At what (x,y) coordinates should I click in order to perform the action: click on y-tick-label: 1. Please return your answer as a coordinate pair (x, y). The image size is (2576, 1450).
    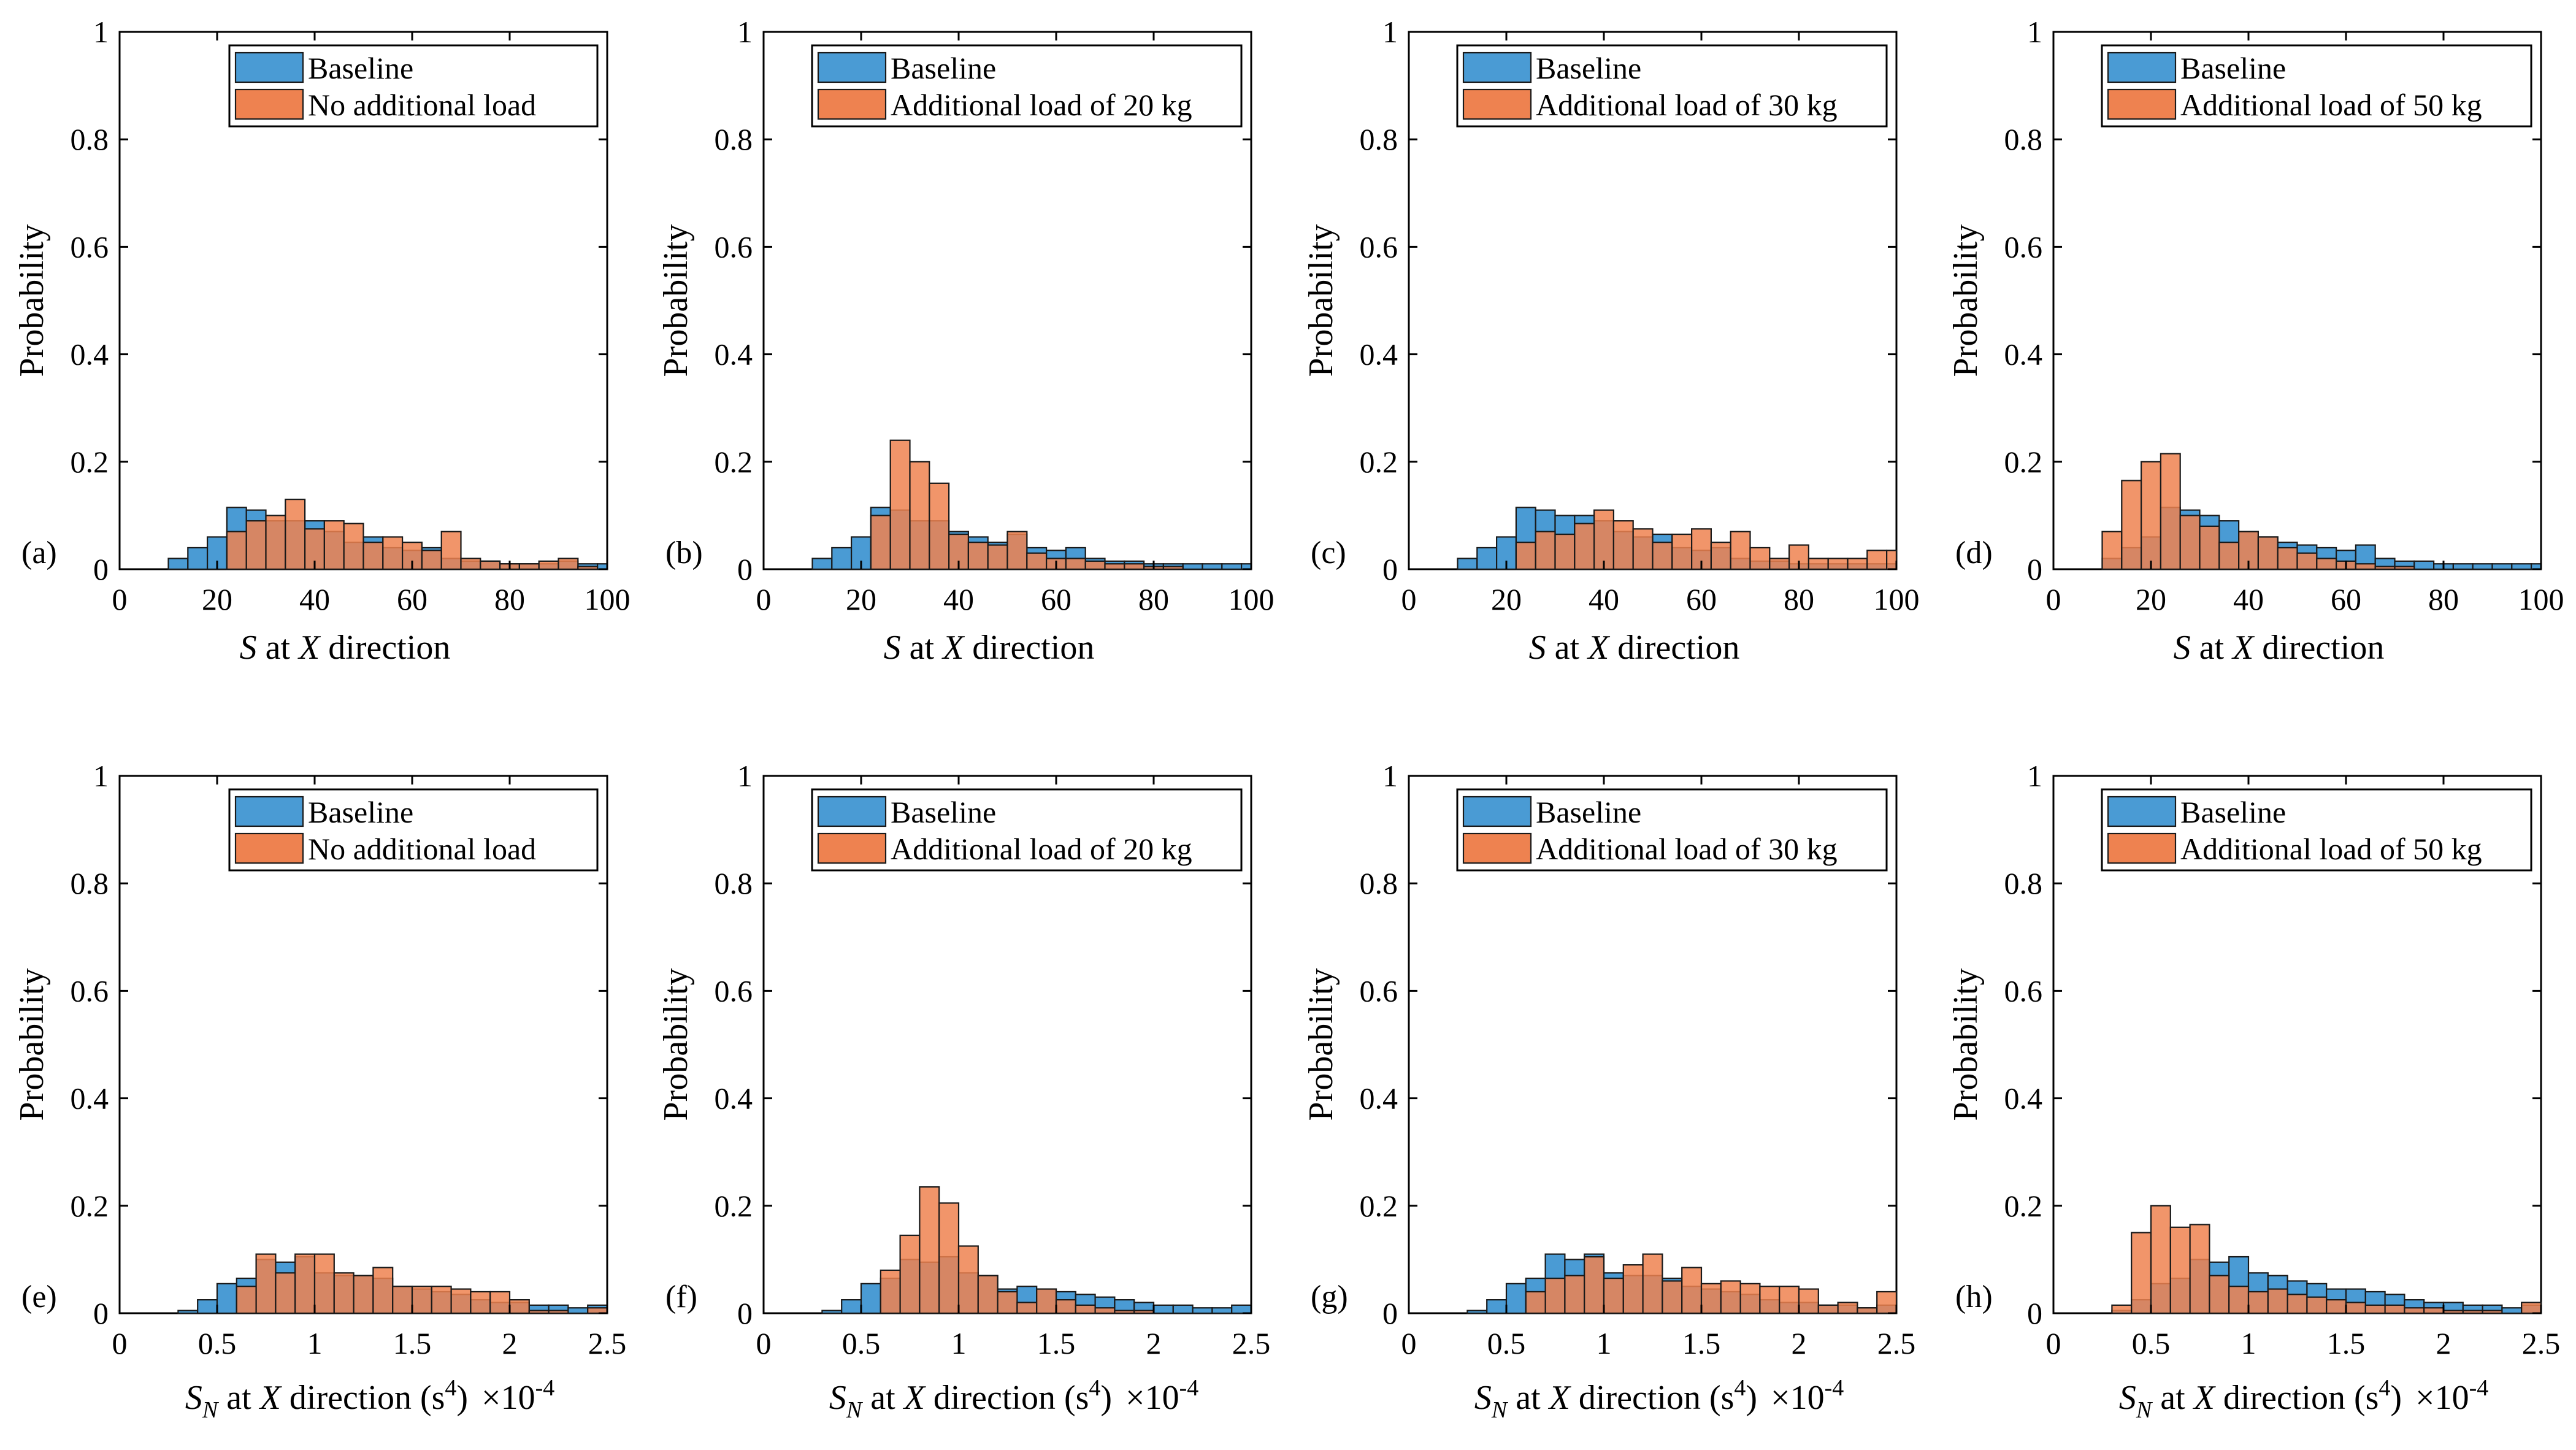
    Looking at the image, I should click on (1390, 776).